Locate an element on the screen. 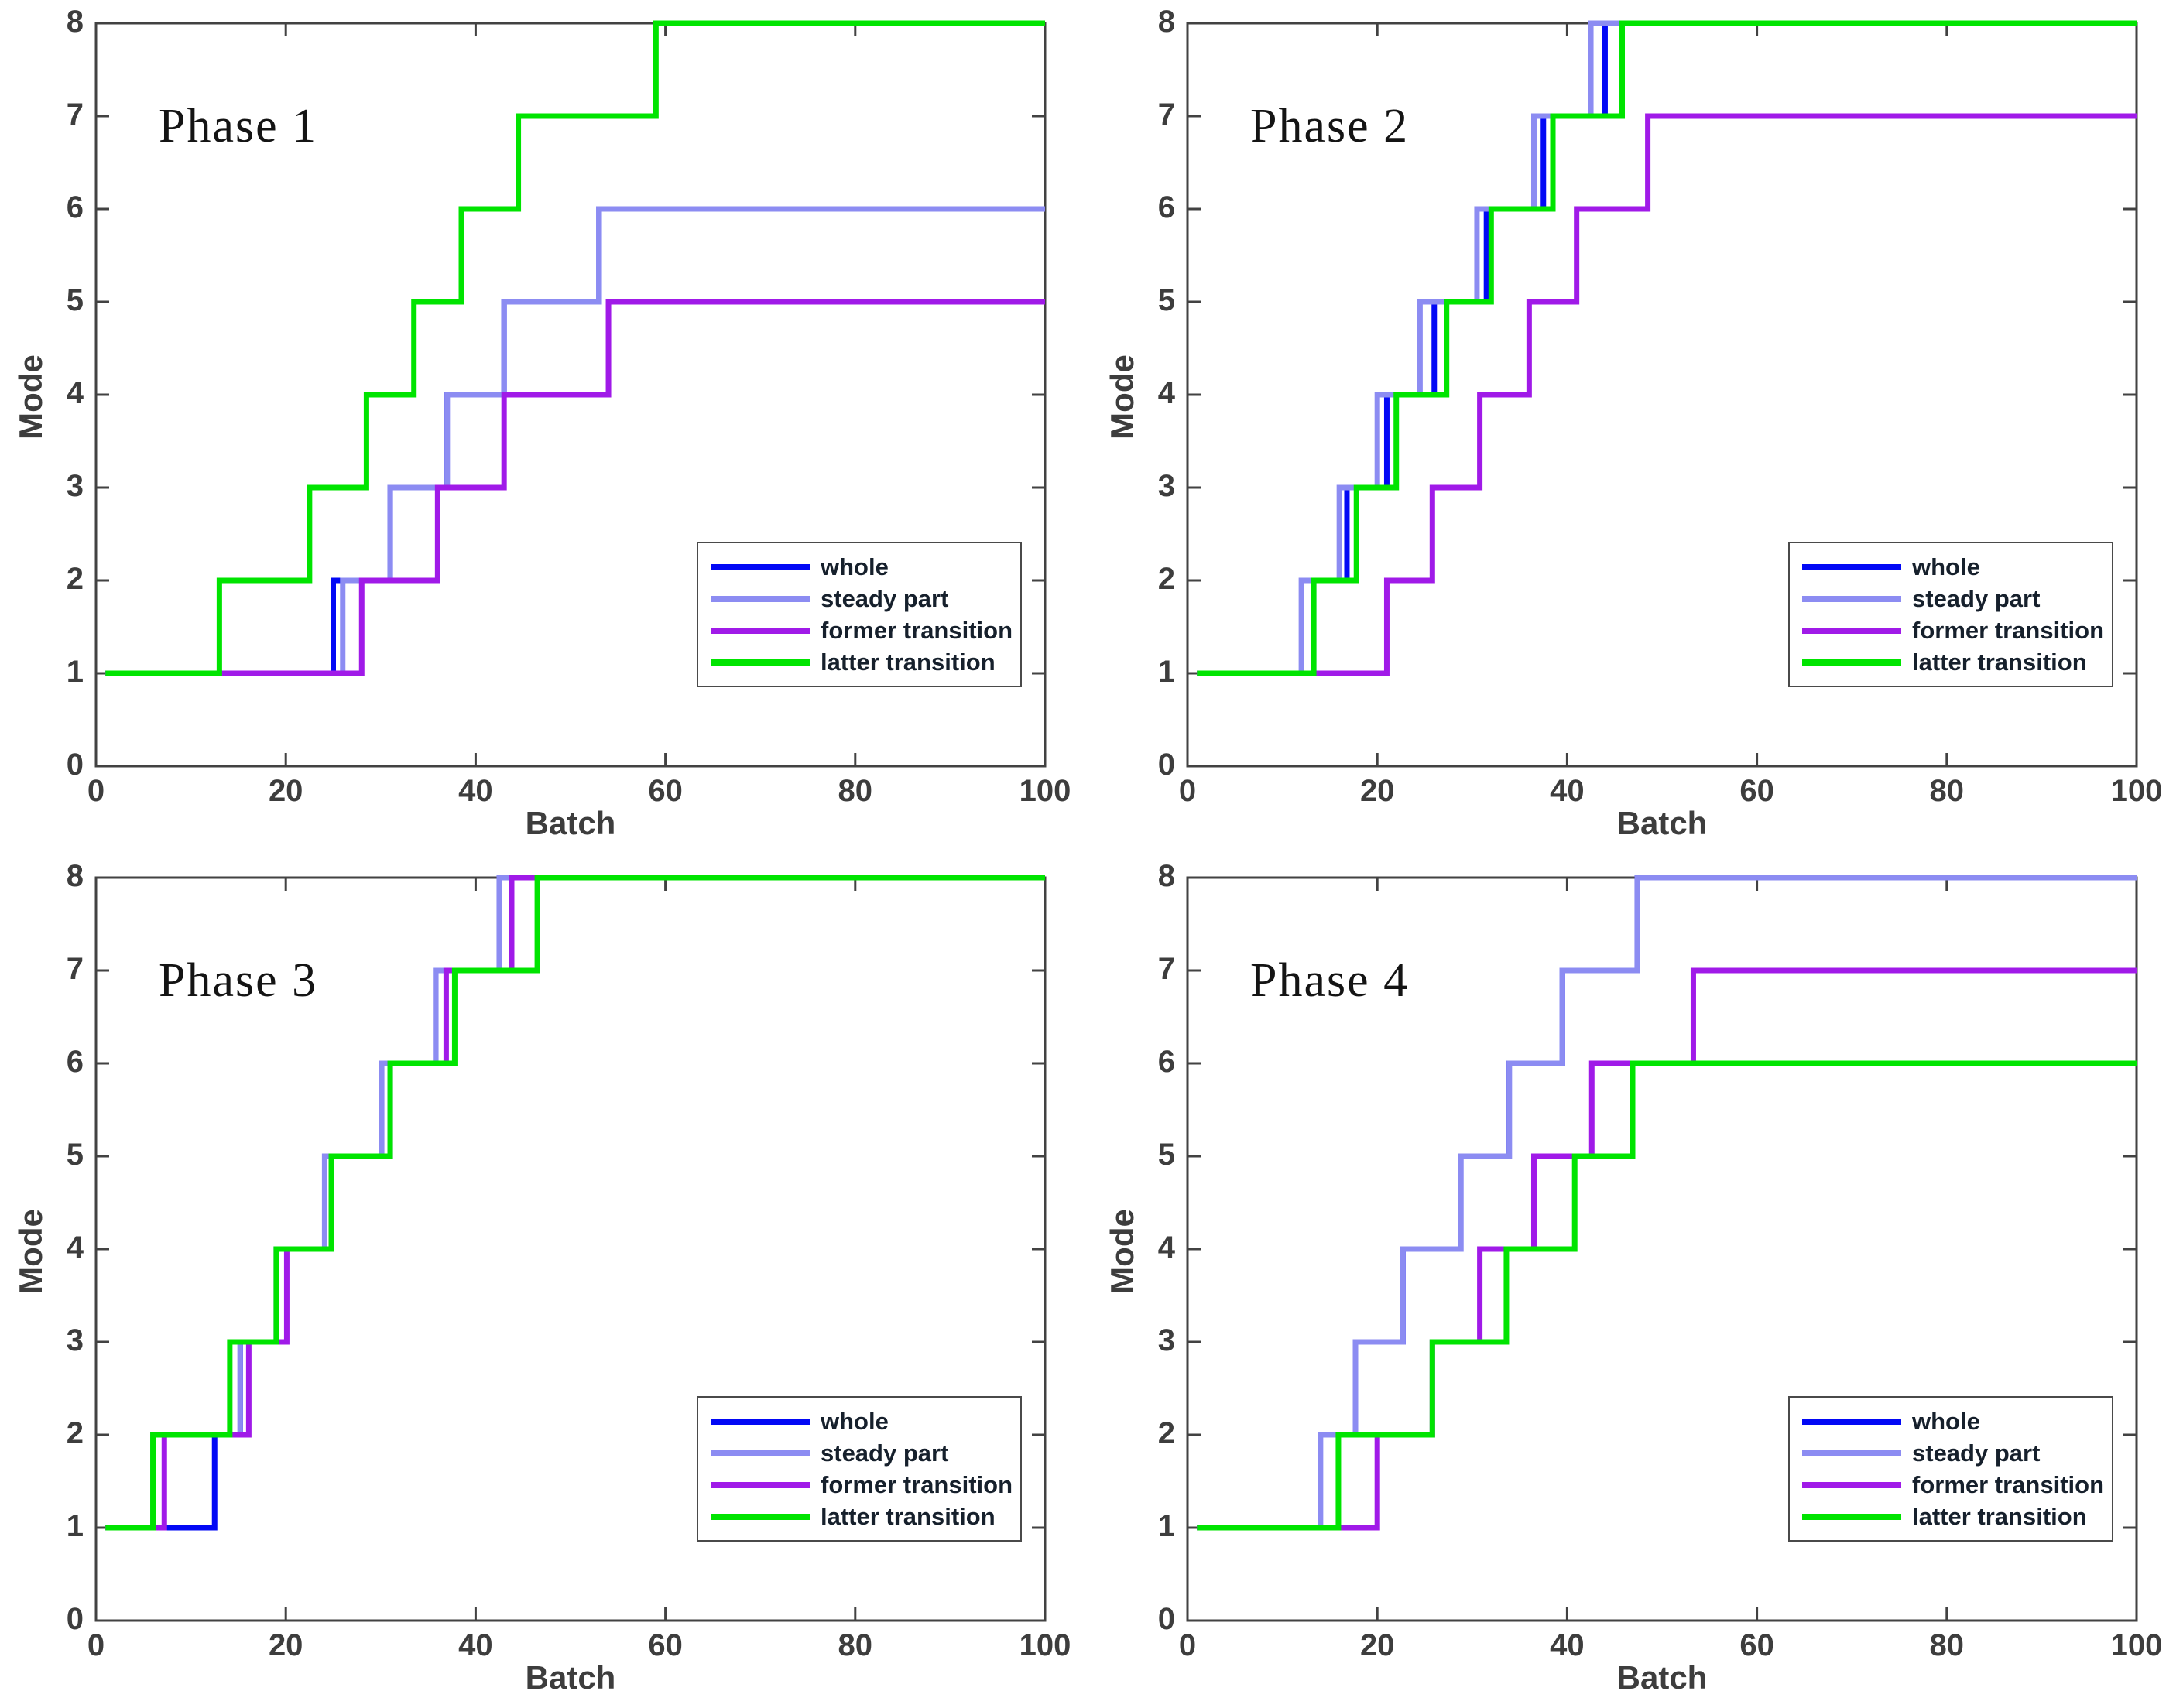  phase-title: Phase 1 is located at coordinates (238, 126).